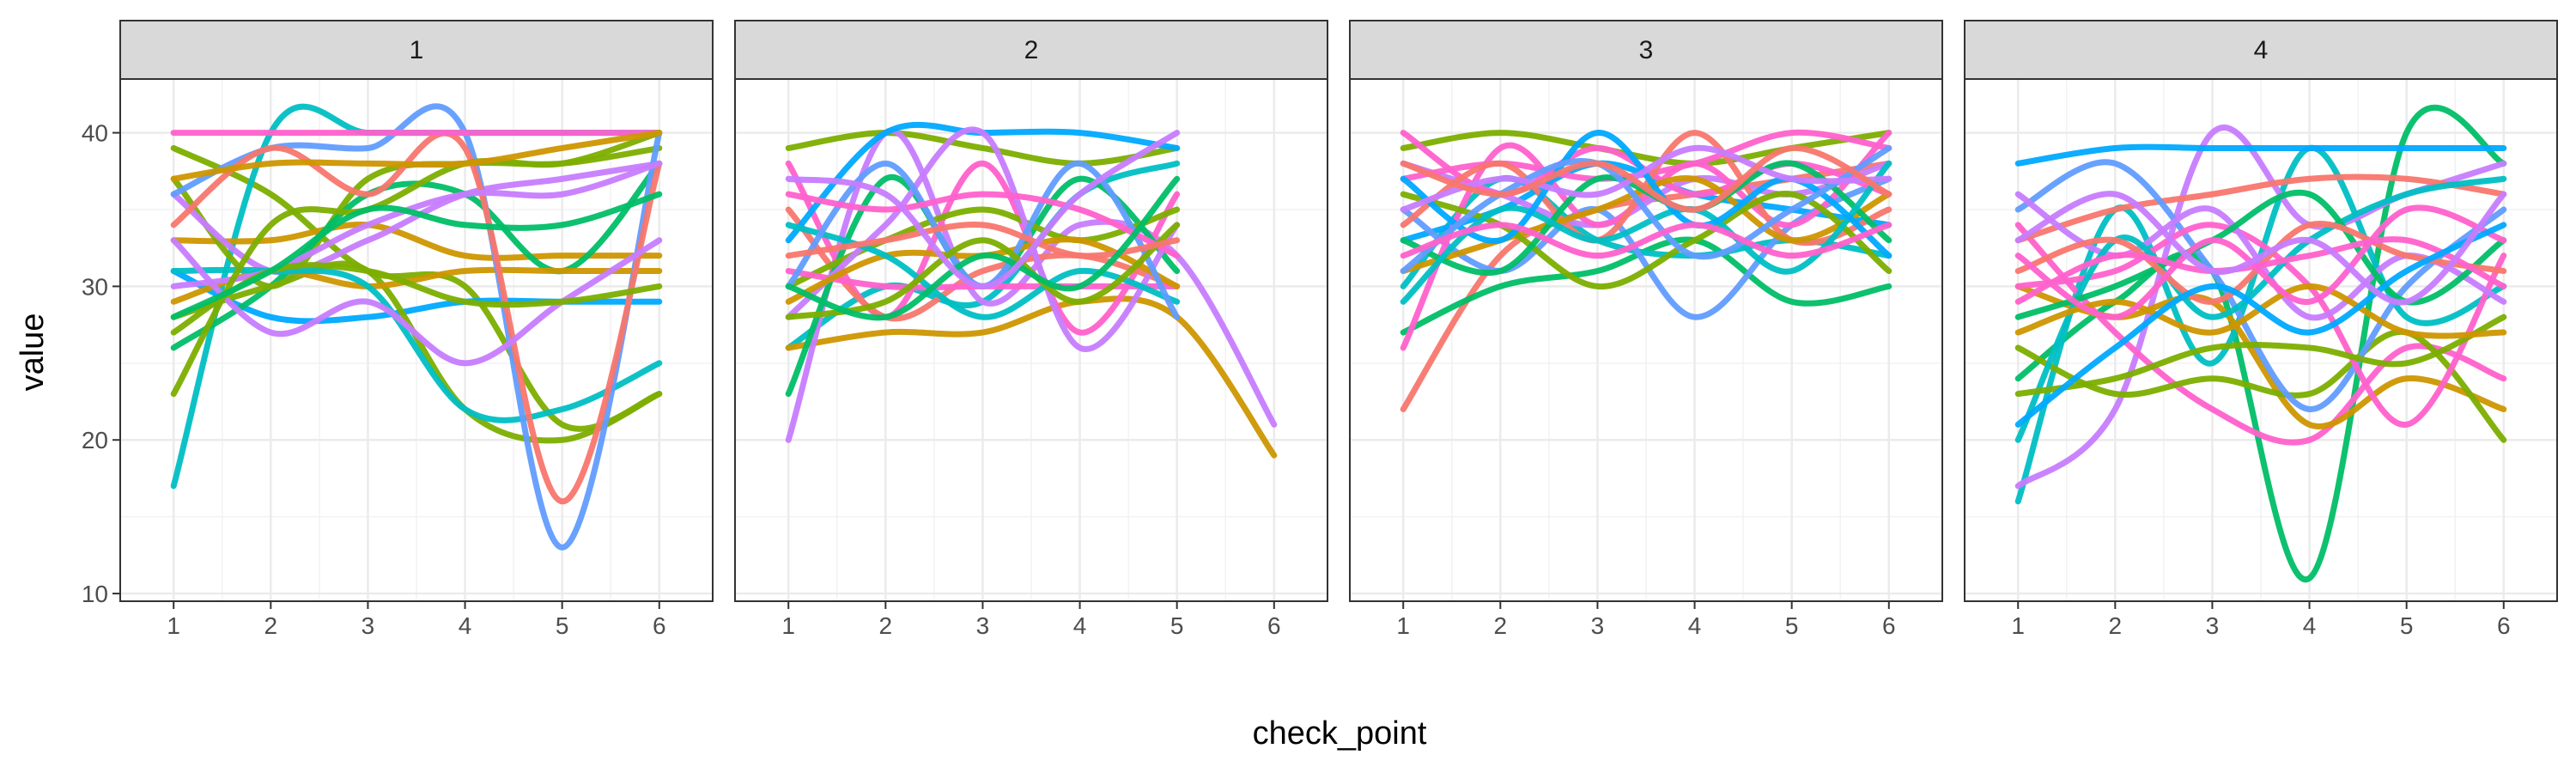 The width and height of the screenshot is (2576, 773). I want to click on y-tick-label: 20, so click(95, 440).